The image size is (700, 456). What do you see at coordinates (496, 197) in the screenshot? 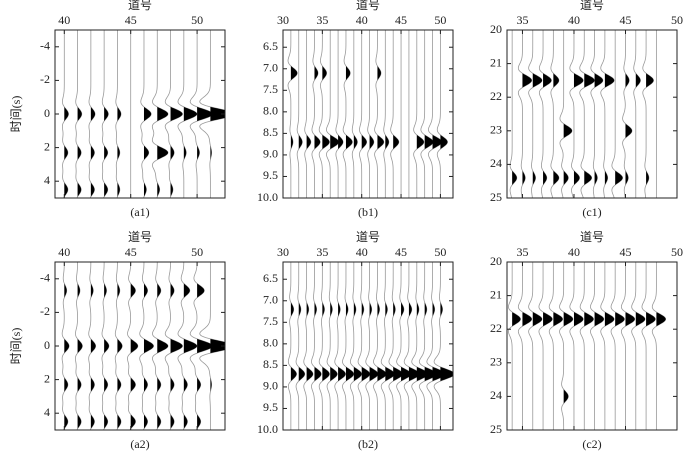
I see `y-tick-label: 25` at bounding box center [496, 197].